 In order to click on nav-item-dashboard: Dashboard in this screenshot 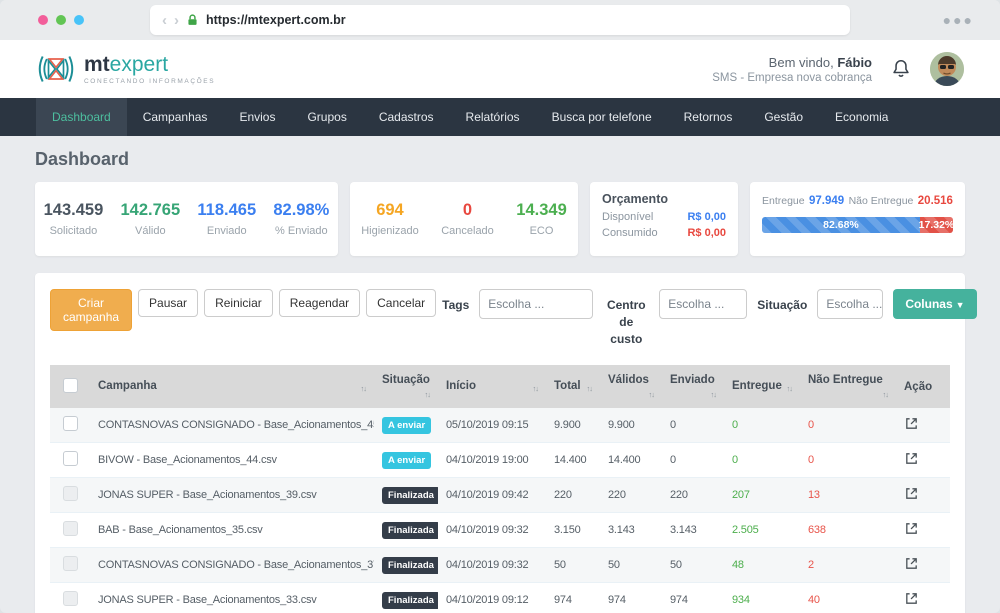, I will do `click(81, 117)`.